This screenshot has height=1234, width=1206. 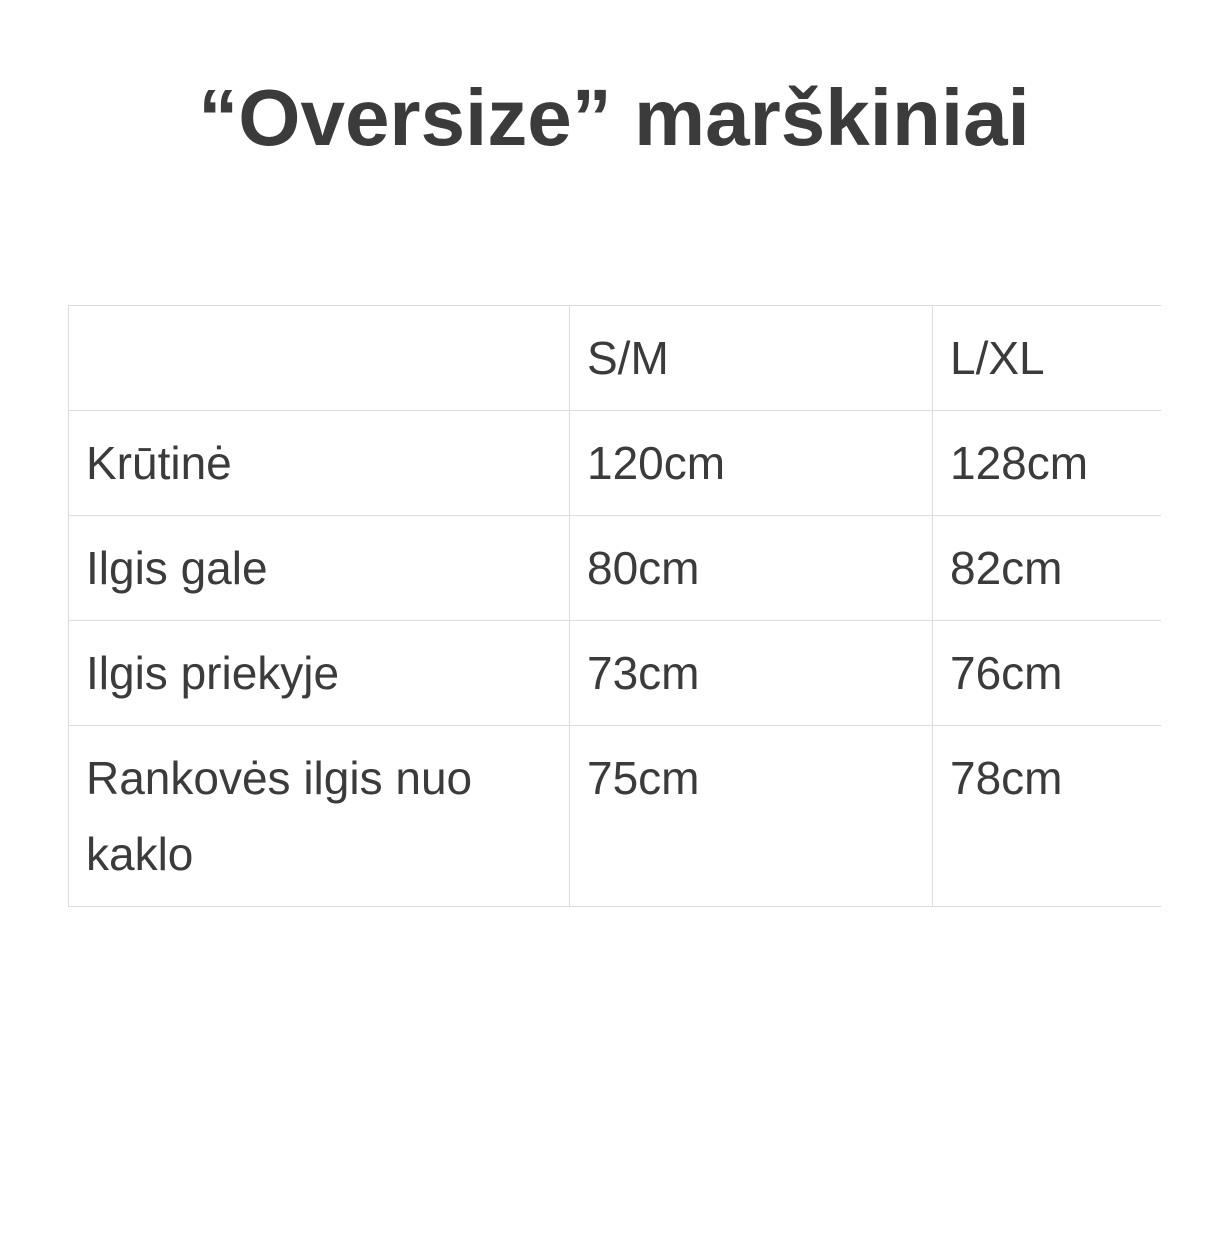 What do you see at coordinates (751, 358) in the screenshot?
I see `header-cell: S/M` at bounding box center [751, 358].